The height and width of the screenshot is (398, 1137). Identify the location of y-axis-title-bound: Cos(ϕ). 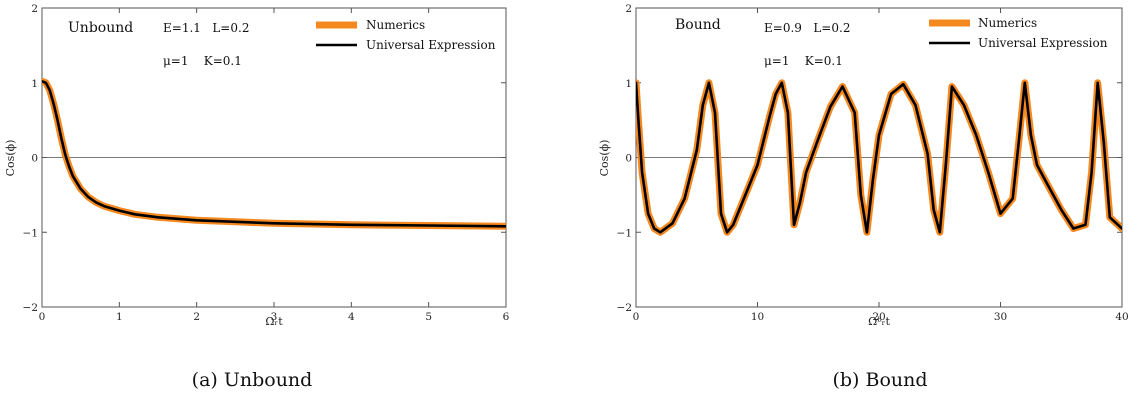
(604, 158).